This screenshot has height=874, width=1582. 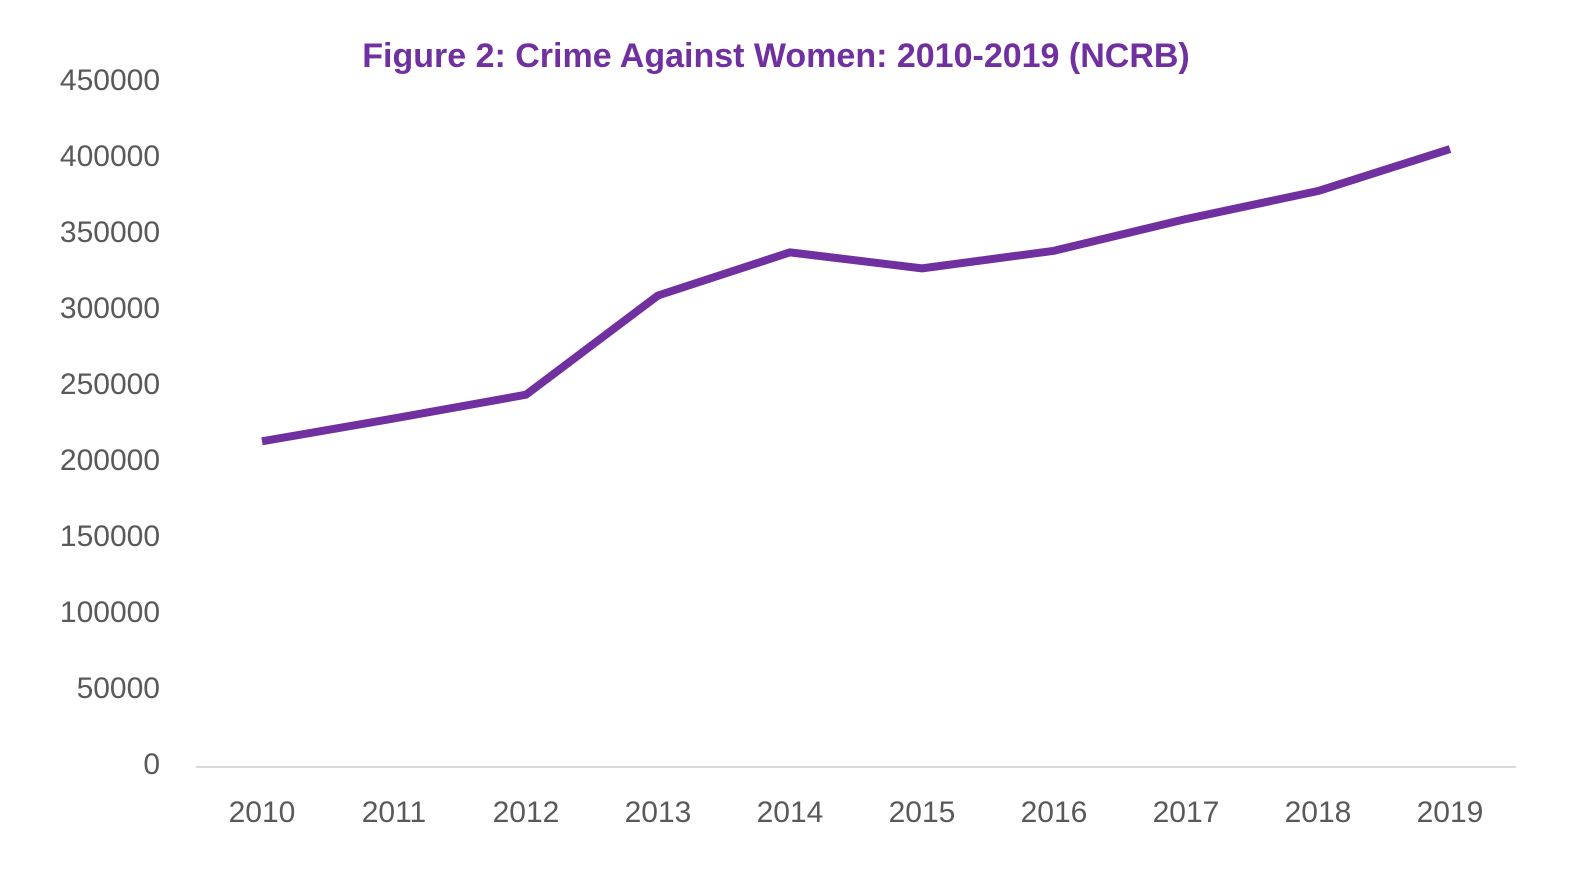 I want to click on y-tick-label: 50000, so click(x=118, y=688).